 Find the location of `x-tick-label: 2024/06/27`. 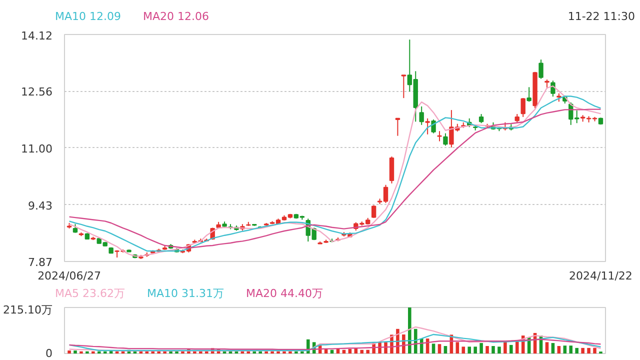

x-tick-label: 2024/06/27 is located at coordinates (69, 276).